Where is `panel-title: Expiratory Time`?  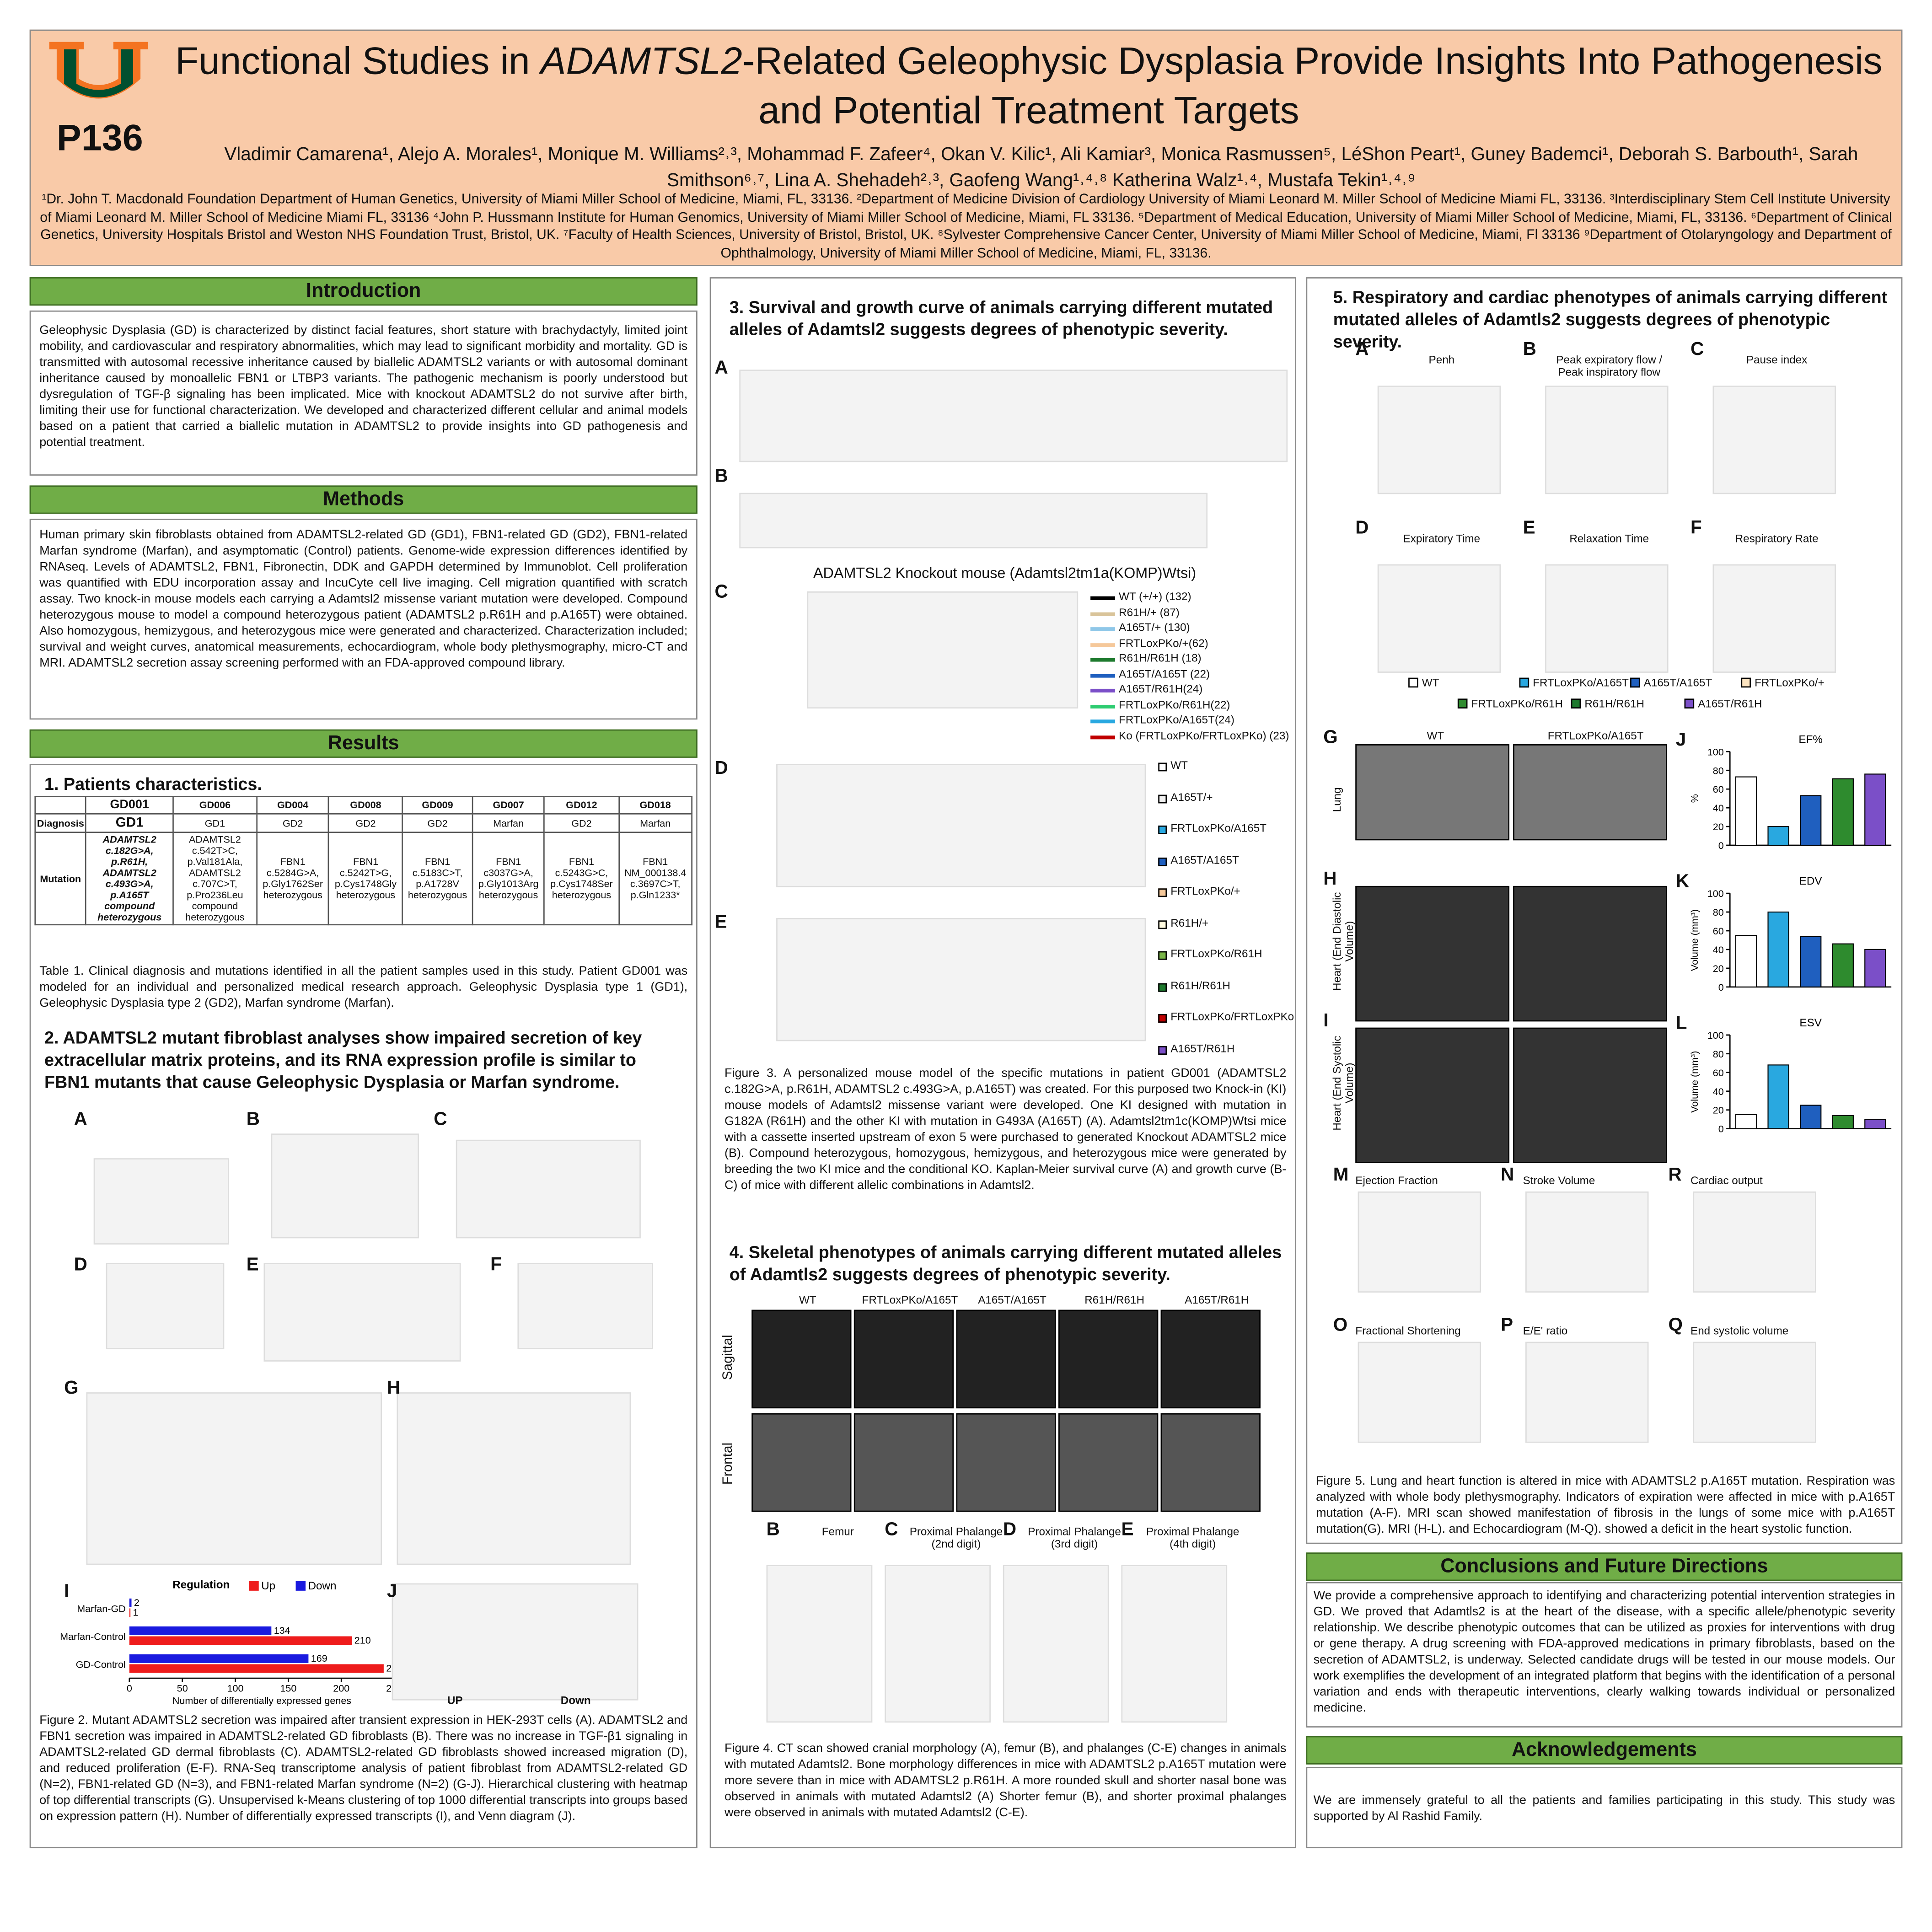
panel-title: Expiratory Time is located at coordinates (1442, 538).